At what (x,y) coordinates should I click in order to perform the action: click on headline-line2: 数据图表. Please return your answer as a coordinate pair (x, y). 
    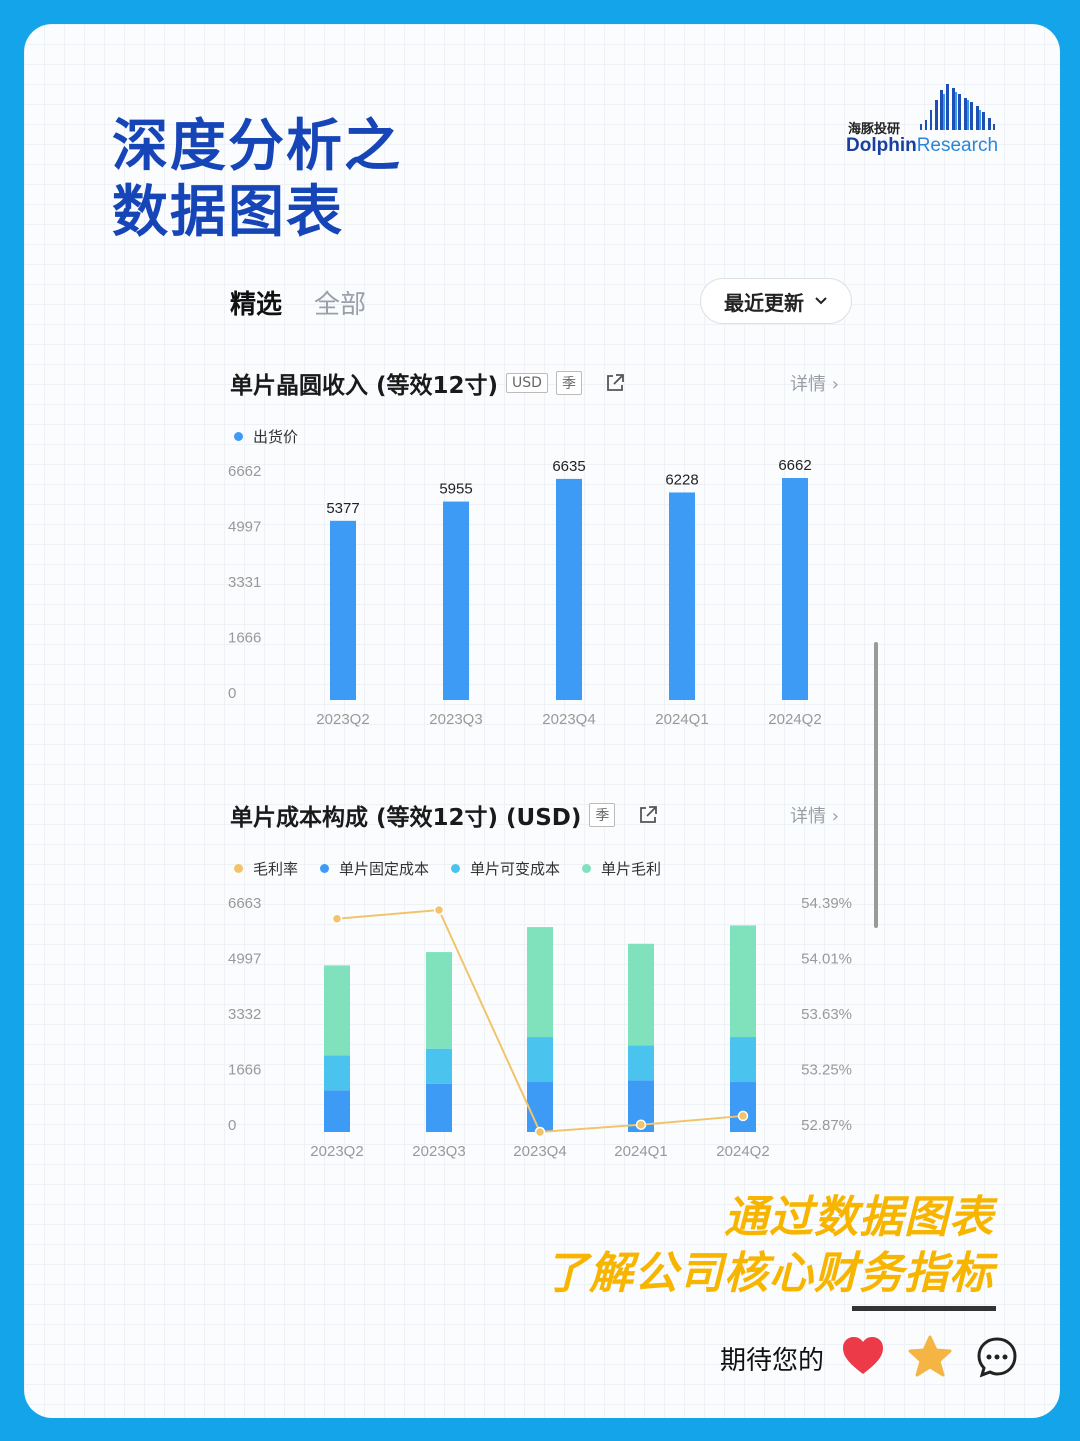
    Looking at the image, I should click on (228, 212).